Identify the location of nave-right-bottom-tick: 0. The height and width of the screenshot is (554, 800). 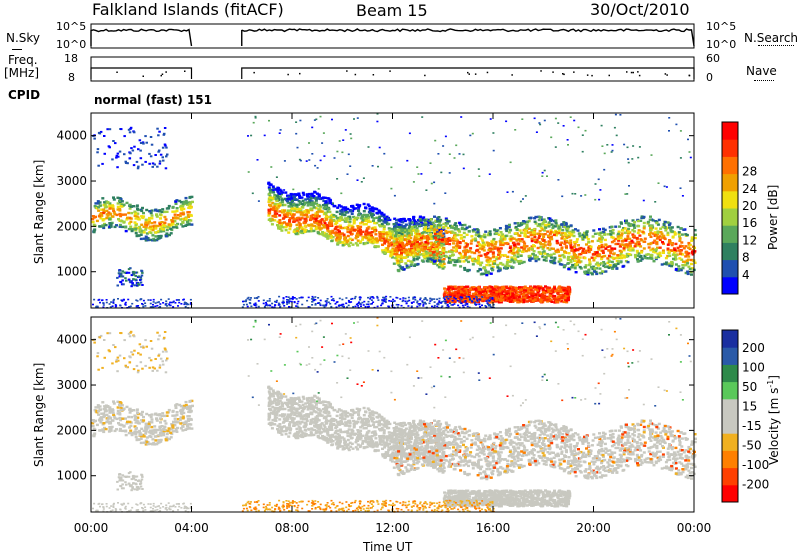
(709, 77).